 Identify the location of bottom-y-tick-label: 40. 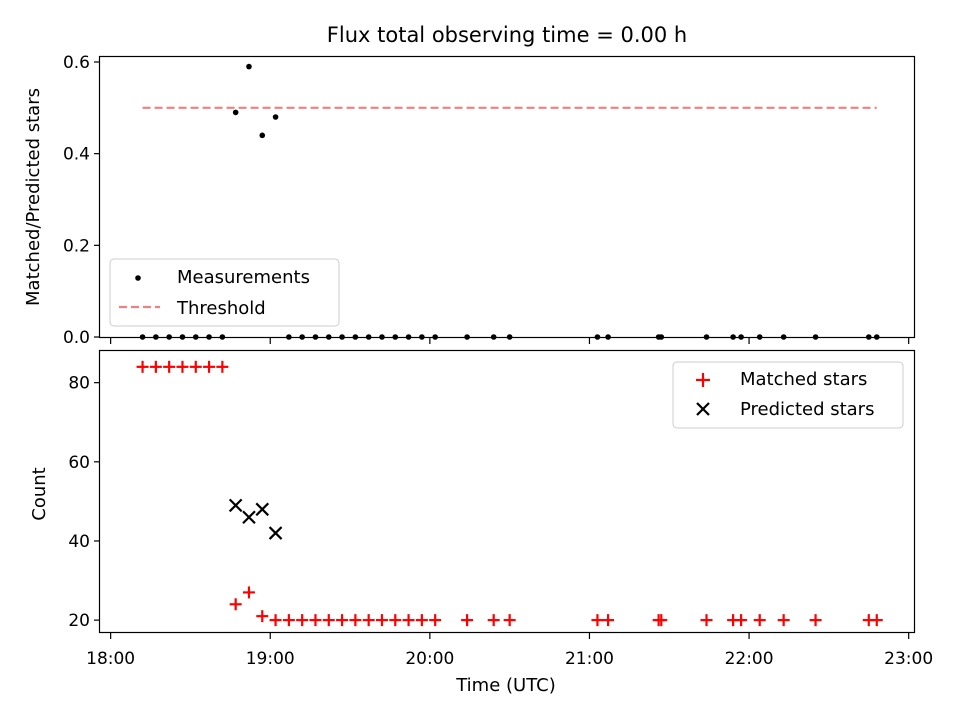
(79, 542).